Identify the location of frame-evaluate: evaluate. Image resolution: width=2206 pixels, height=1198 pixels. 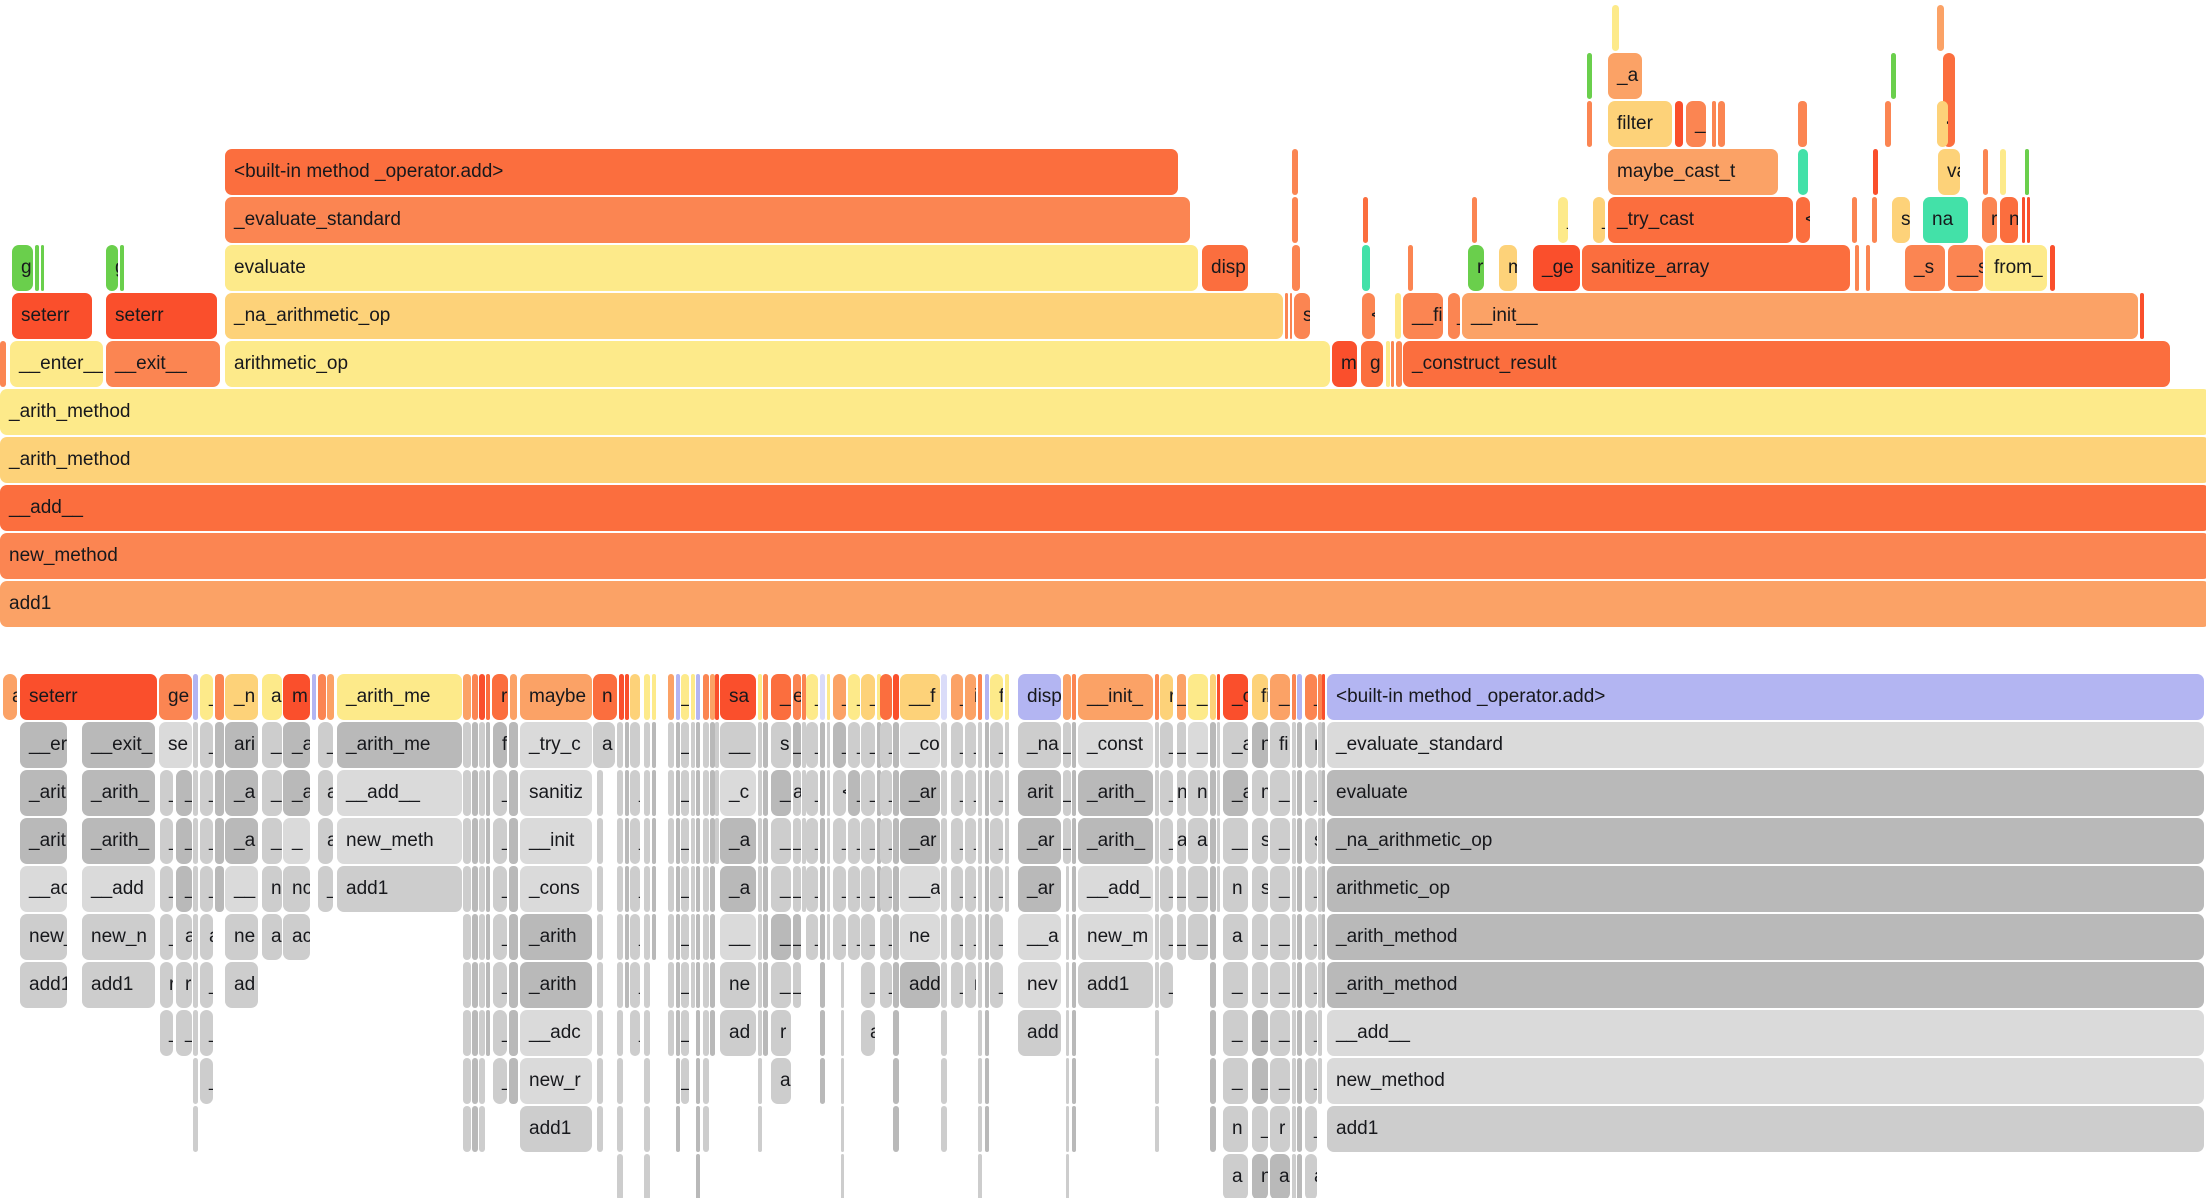
(711, 268).